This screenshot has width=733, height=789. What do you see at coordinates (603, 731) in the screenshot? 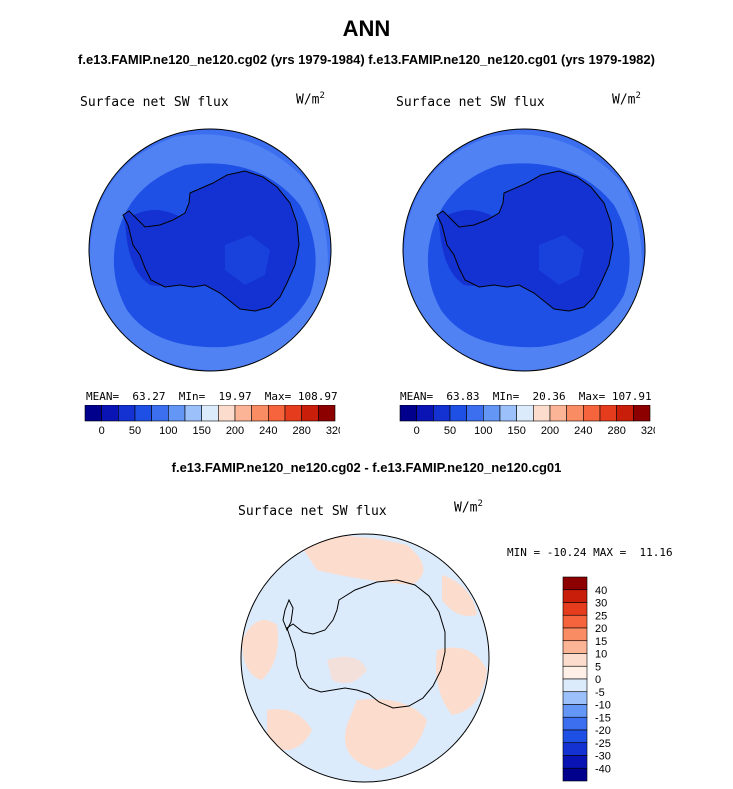
I see `diff-colorbar-tick-label: -20` at bounding box center [603, 731].